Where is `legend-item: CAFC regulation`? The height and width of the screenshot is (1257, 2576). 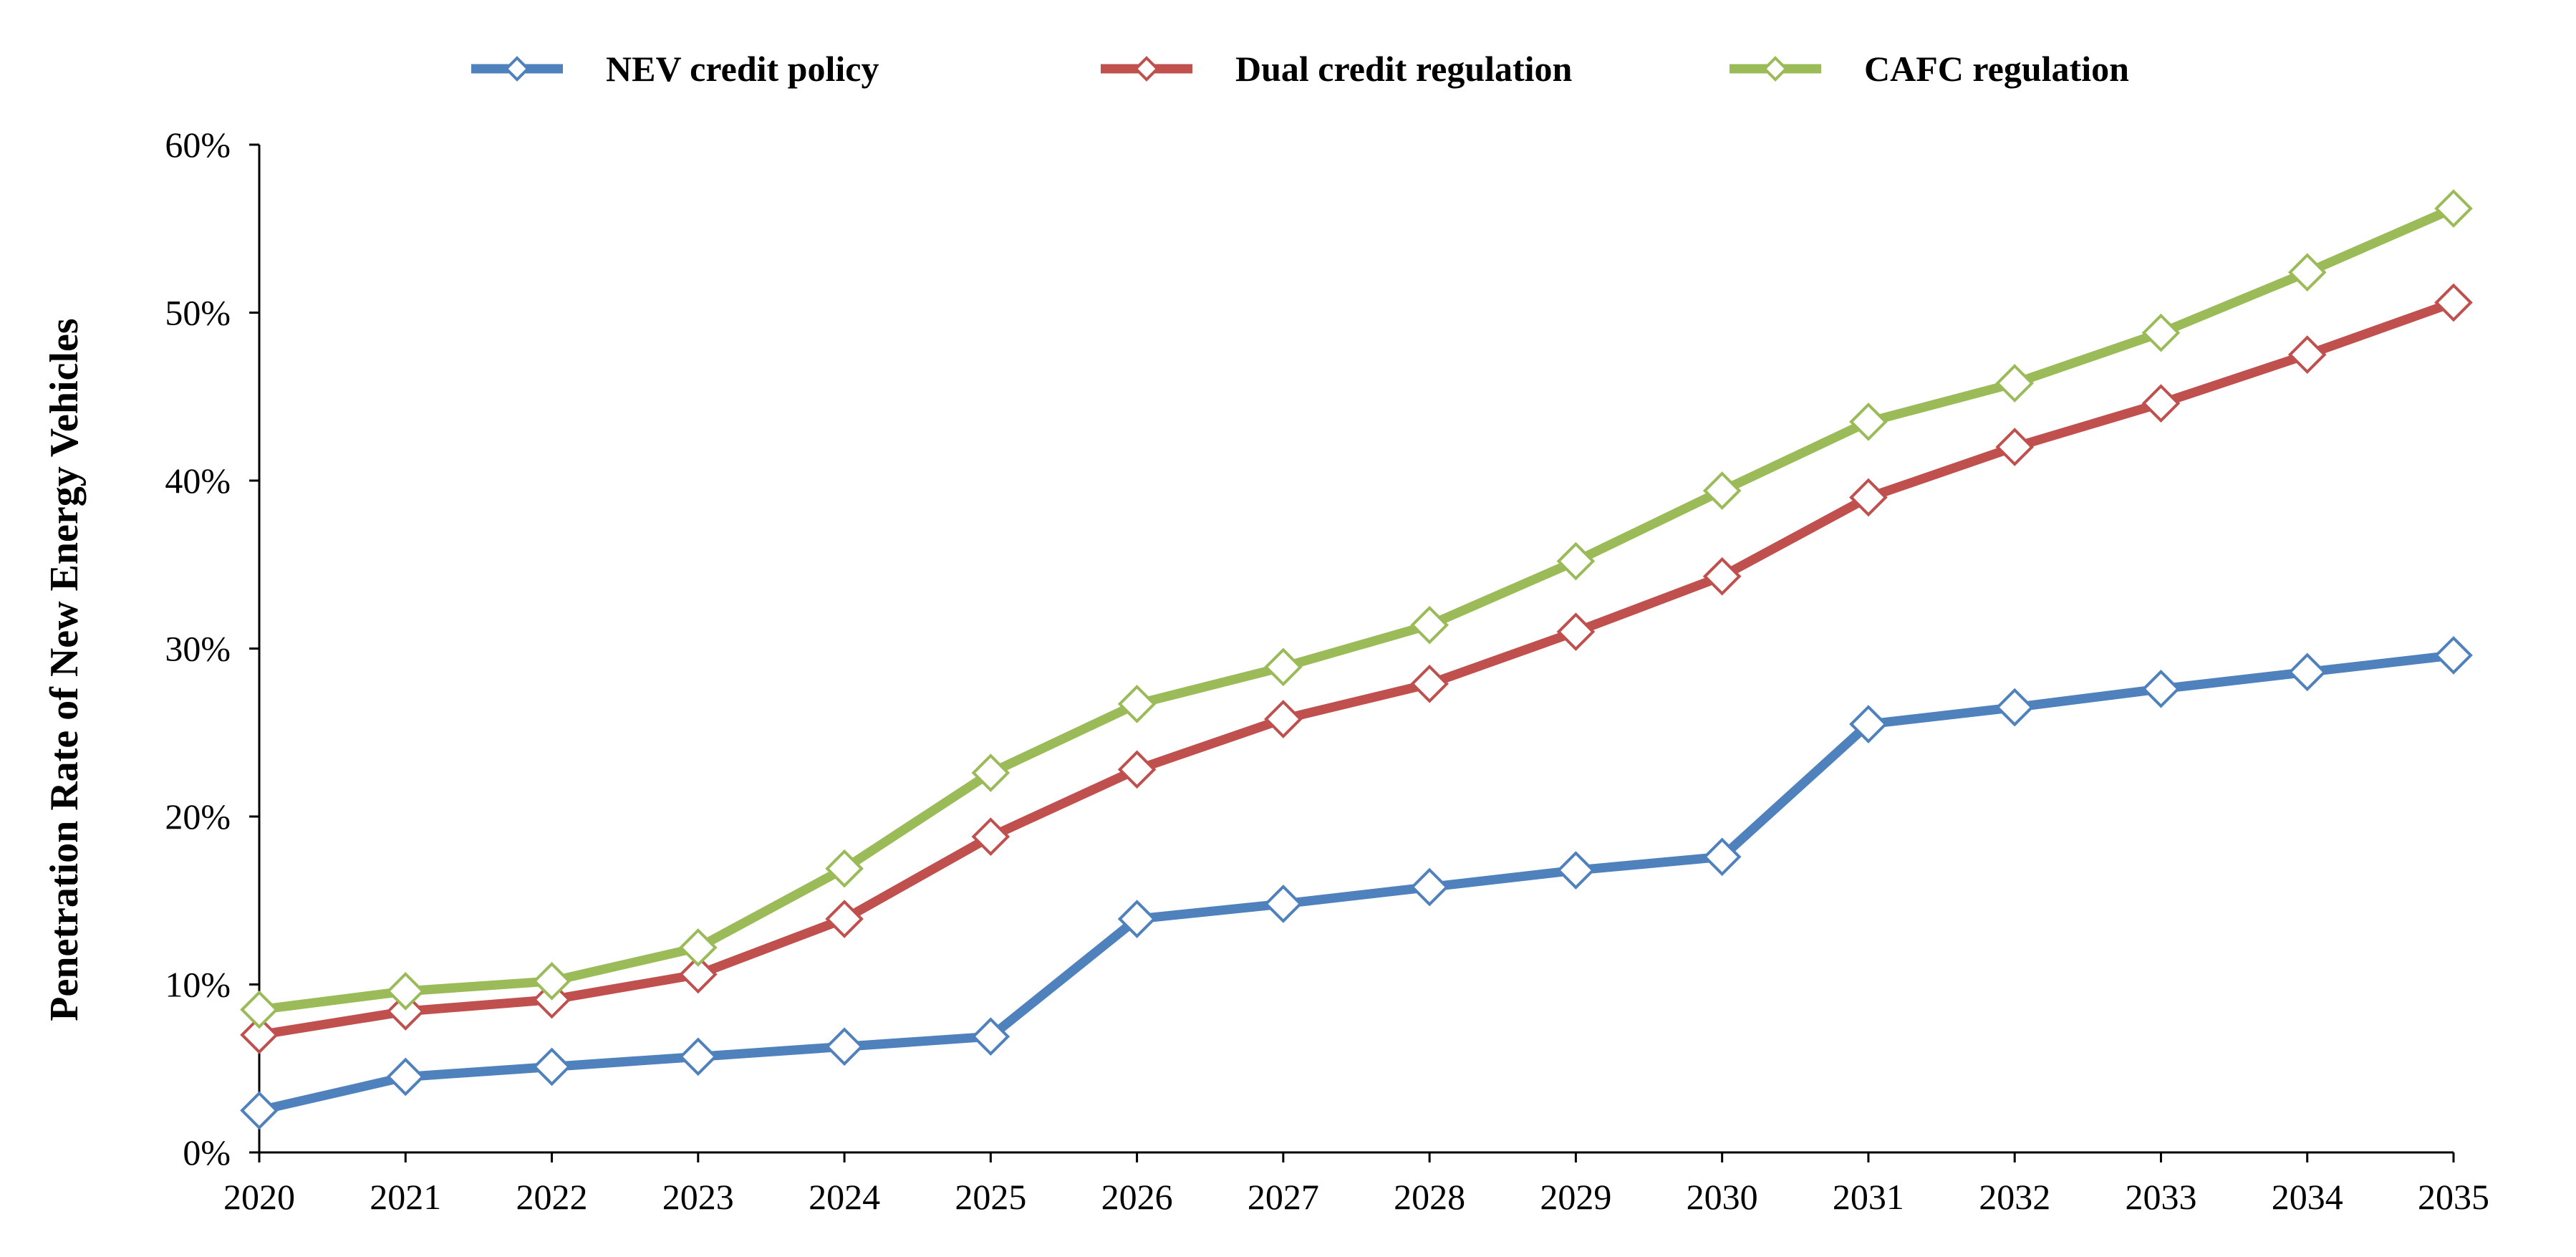 legend-item: CAFC regulation is located at coordinates (1929, 69).